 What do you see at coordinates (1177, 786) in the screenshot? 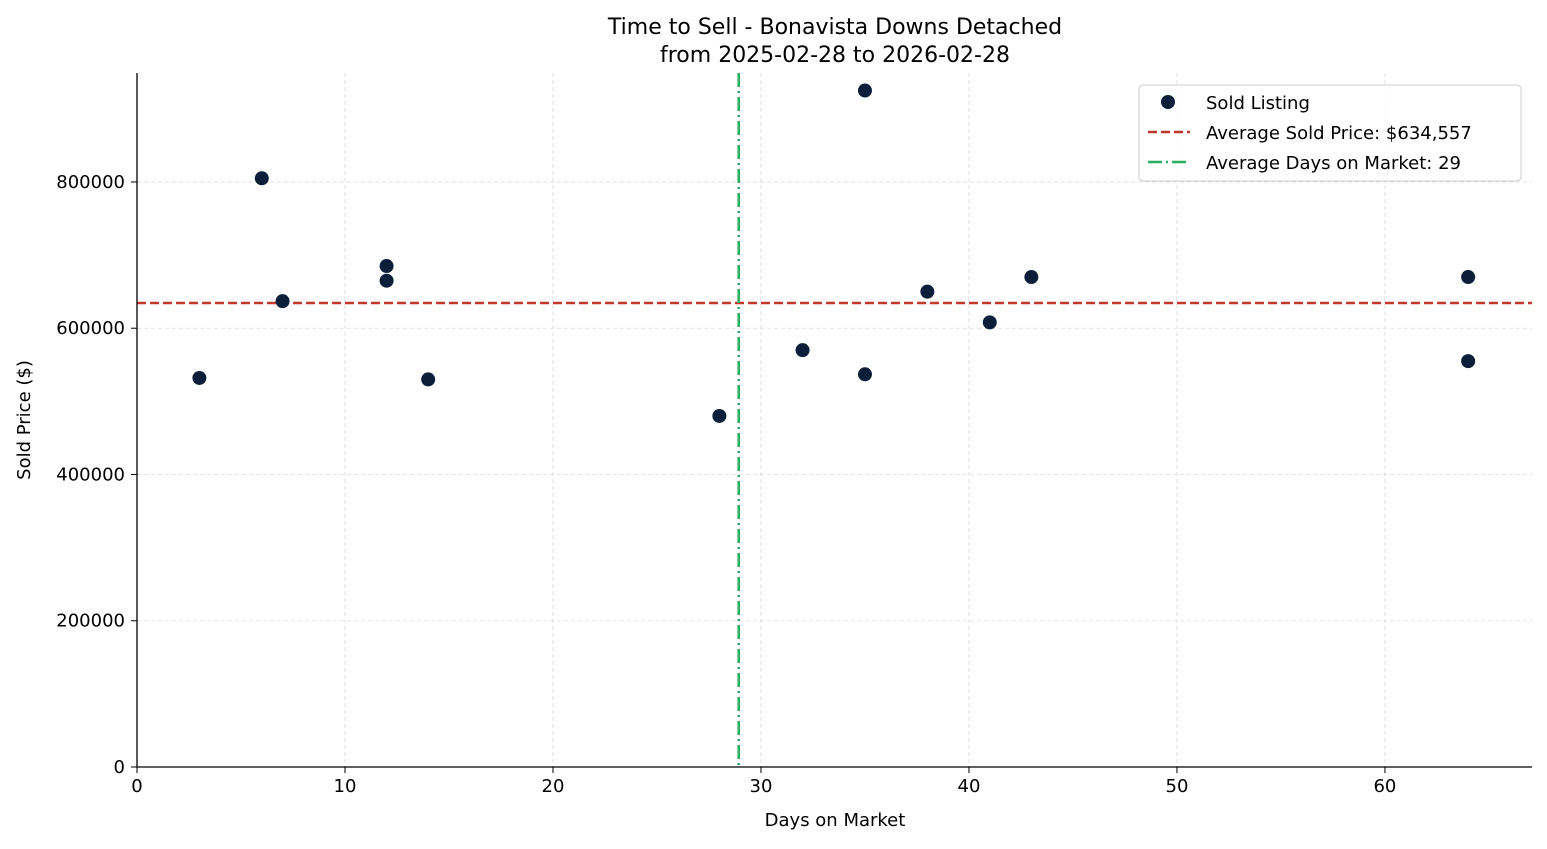
I see `x-tick-label: 50` at bounding box center [1177, 786].